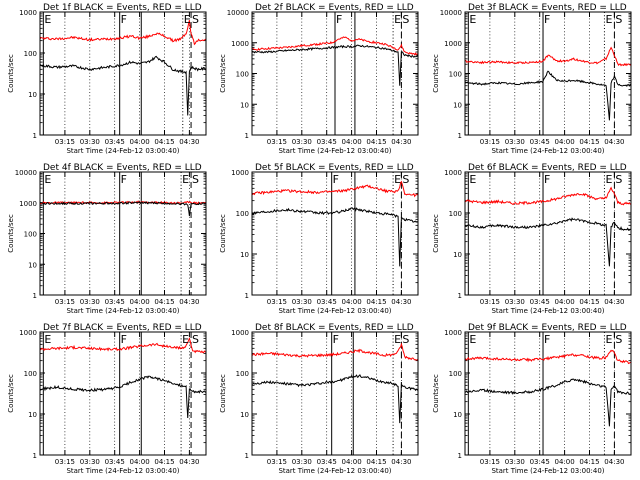  I want to click on panel-title: Det 5f BLACK = Events, RED = LLD, so click(334, 168).